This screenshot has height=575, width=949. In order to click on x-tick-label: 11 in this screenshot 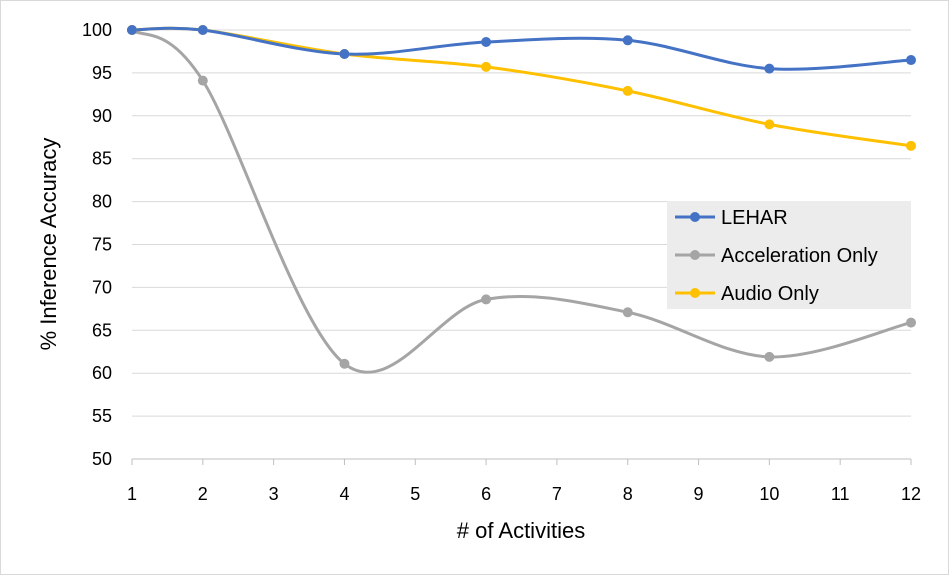, I will do `click(840, 494)`.